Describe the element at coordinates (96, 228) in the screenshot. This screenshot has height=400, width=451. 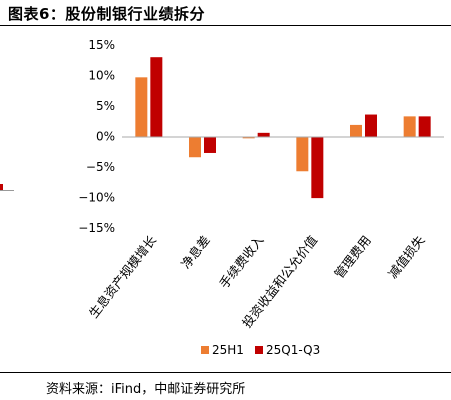
I see `y-tick-label: −15%` at that location.